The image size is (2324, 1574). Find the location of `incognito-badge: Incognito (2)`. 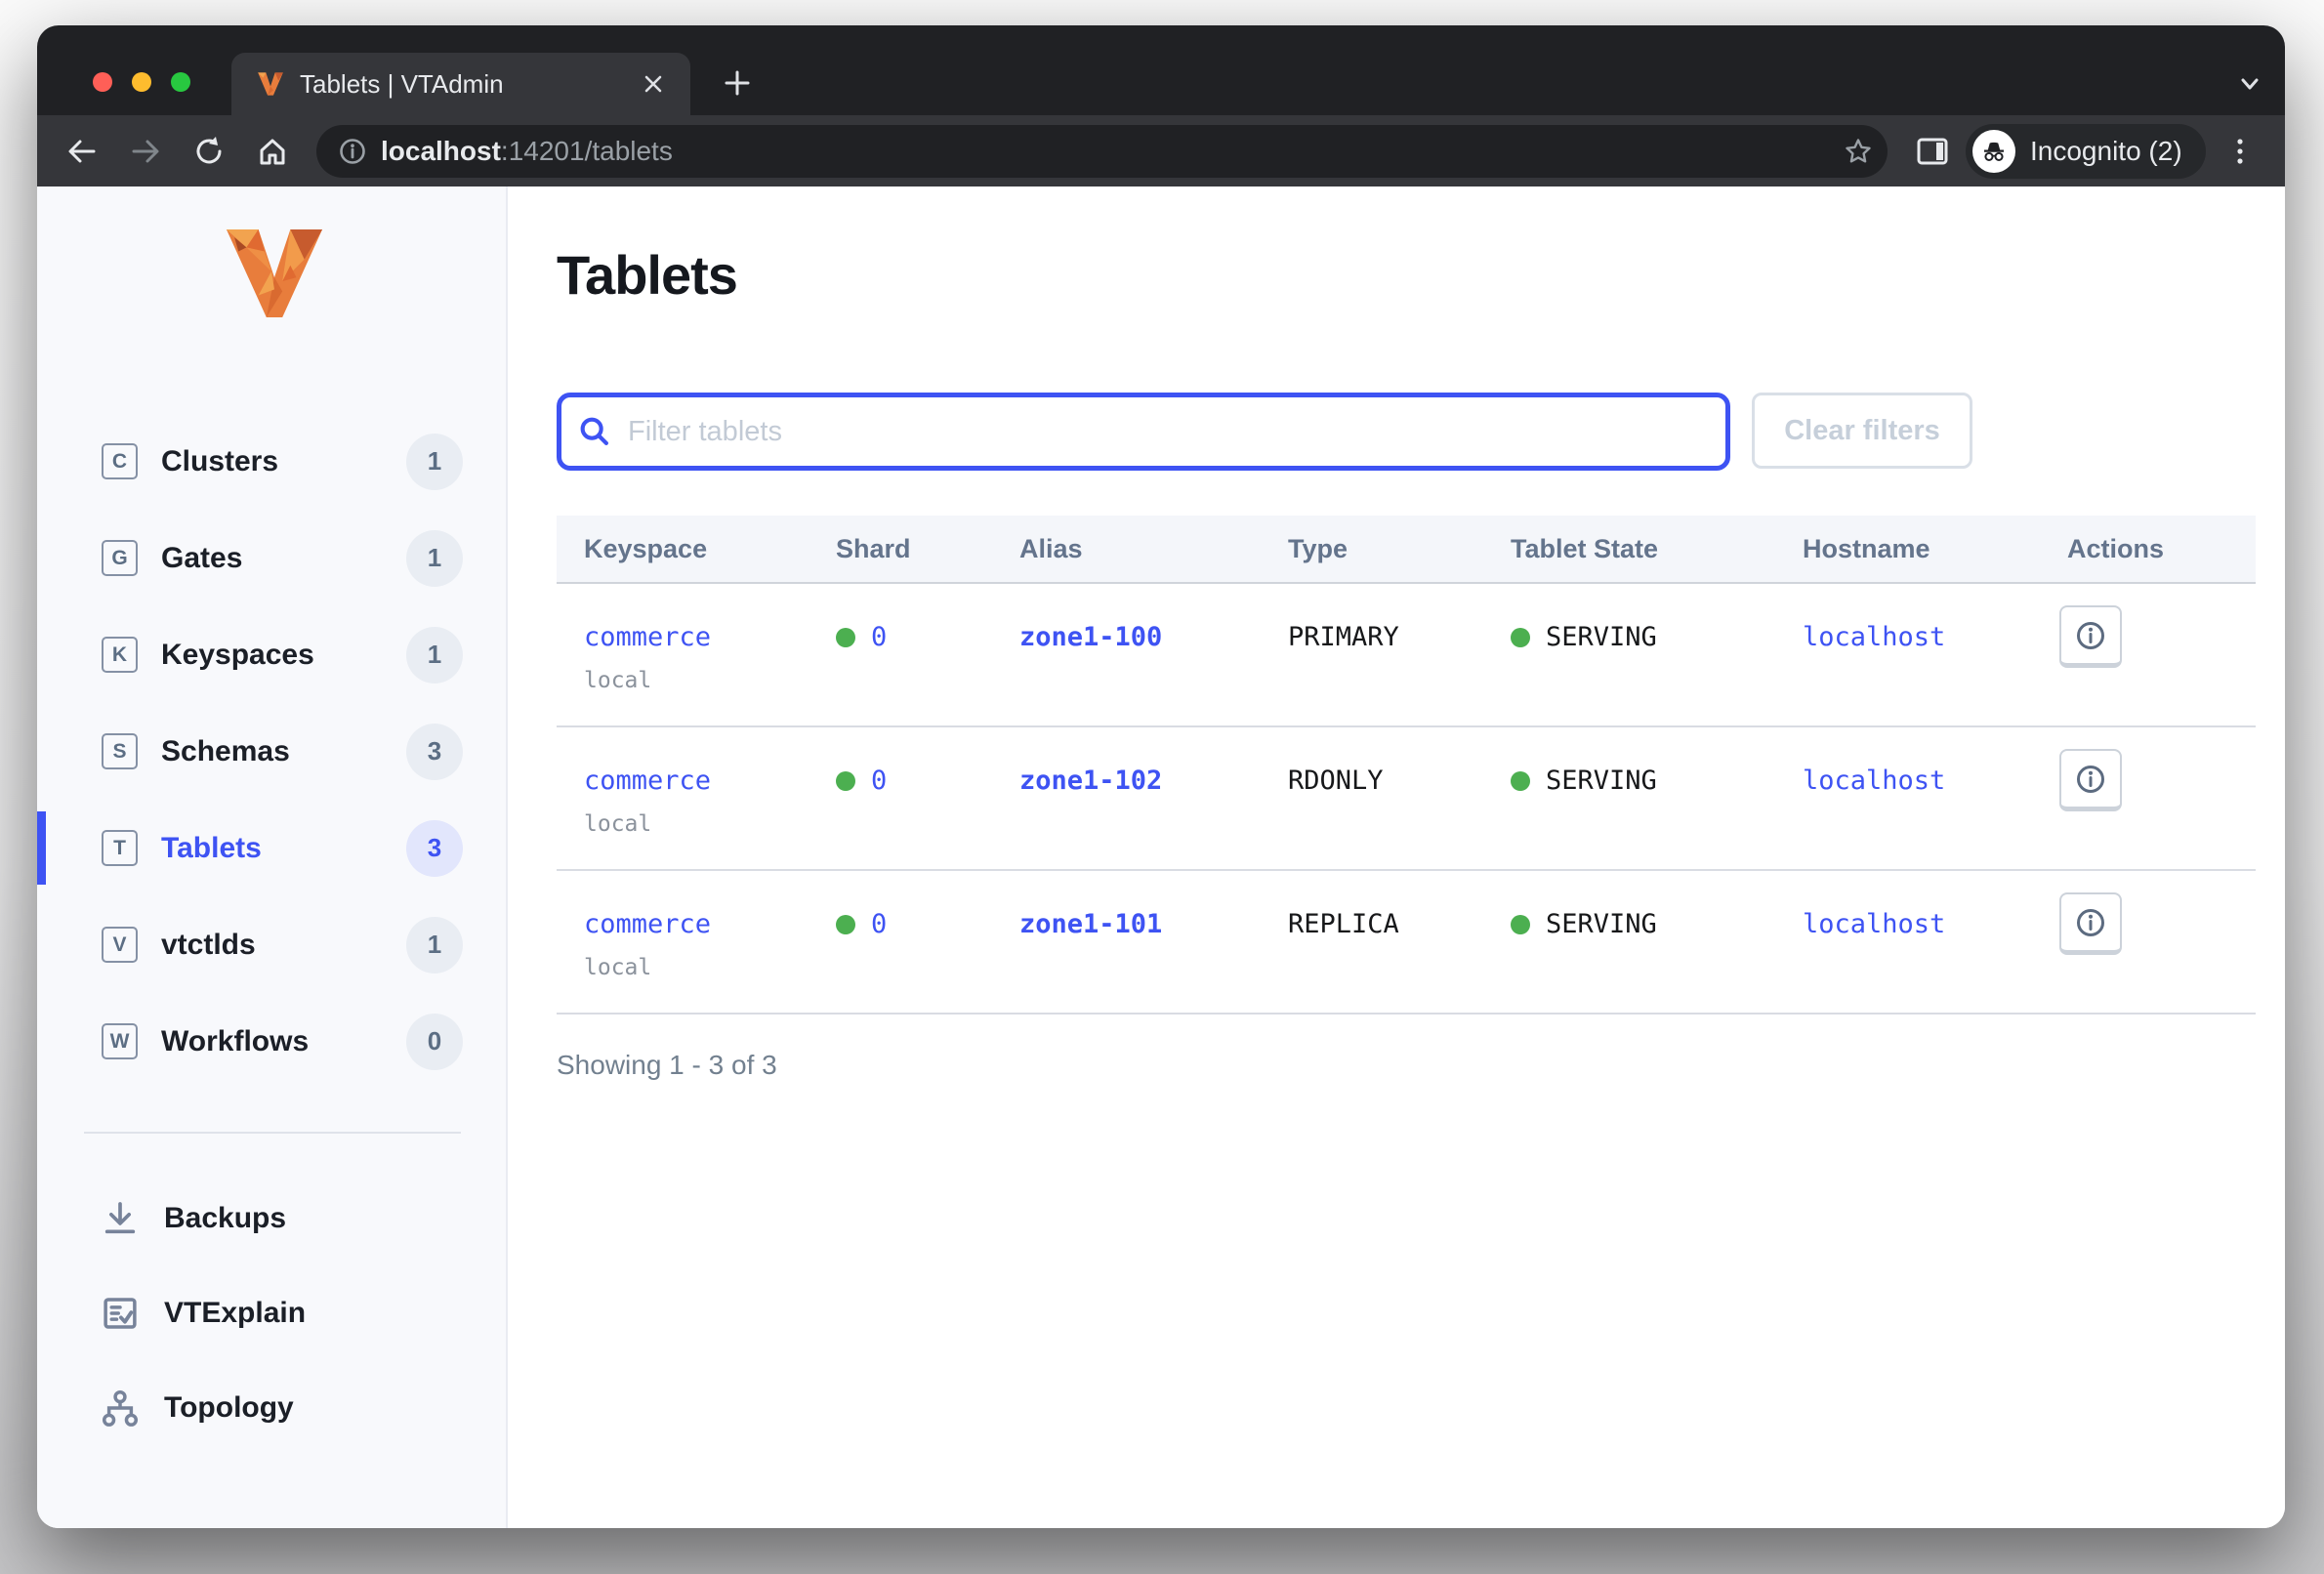

incognito-badge: Incognito (2) is located at coordinates (2086, 151).